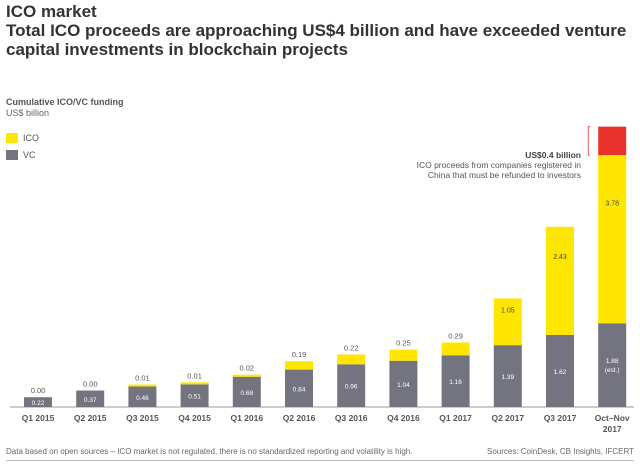 The height and width of the screenshot is (469, 640). I want to click on bar-label-vc: 0.96, so click(351, 387).